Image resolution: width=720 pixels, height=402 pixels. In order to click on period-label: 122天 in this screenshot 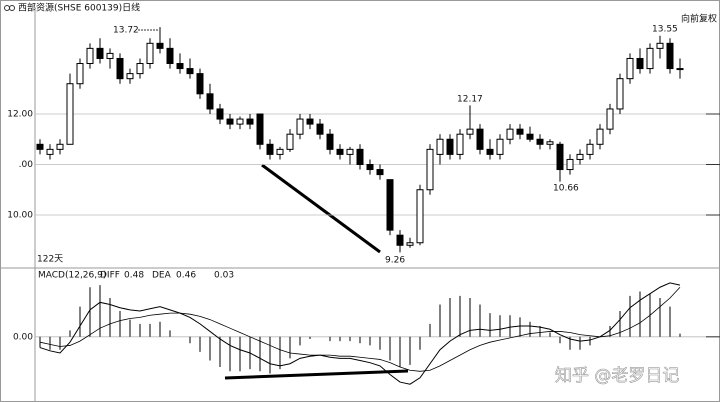, I will do `click(50, 260)`.